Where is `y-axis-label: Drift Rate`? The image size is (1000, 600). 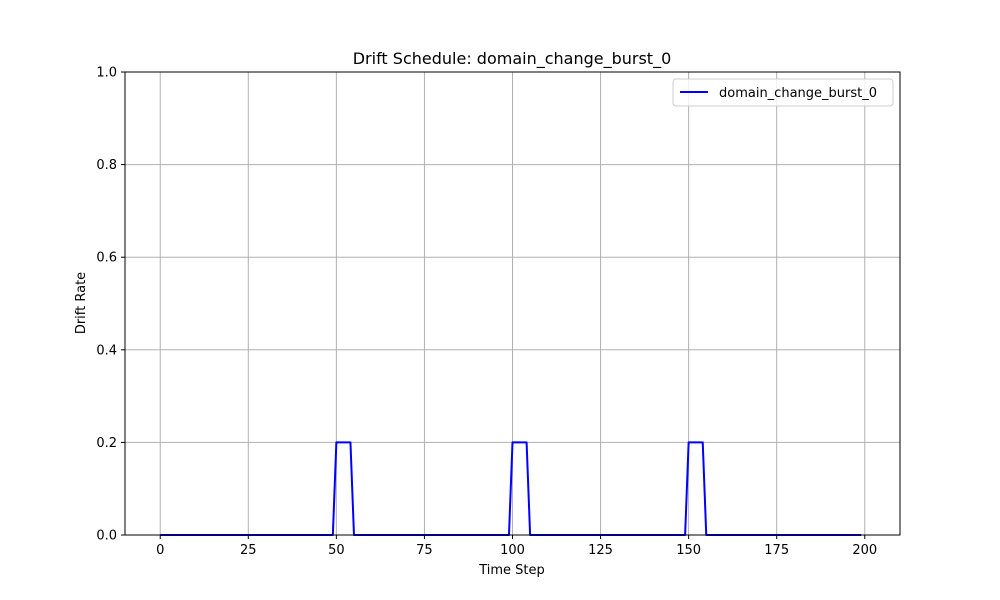 y-axis-label: Drift Rate is located at coordinates (81, 303).